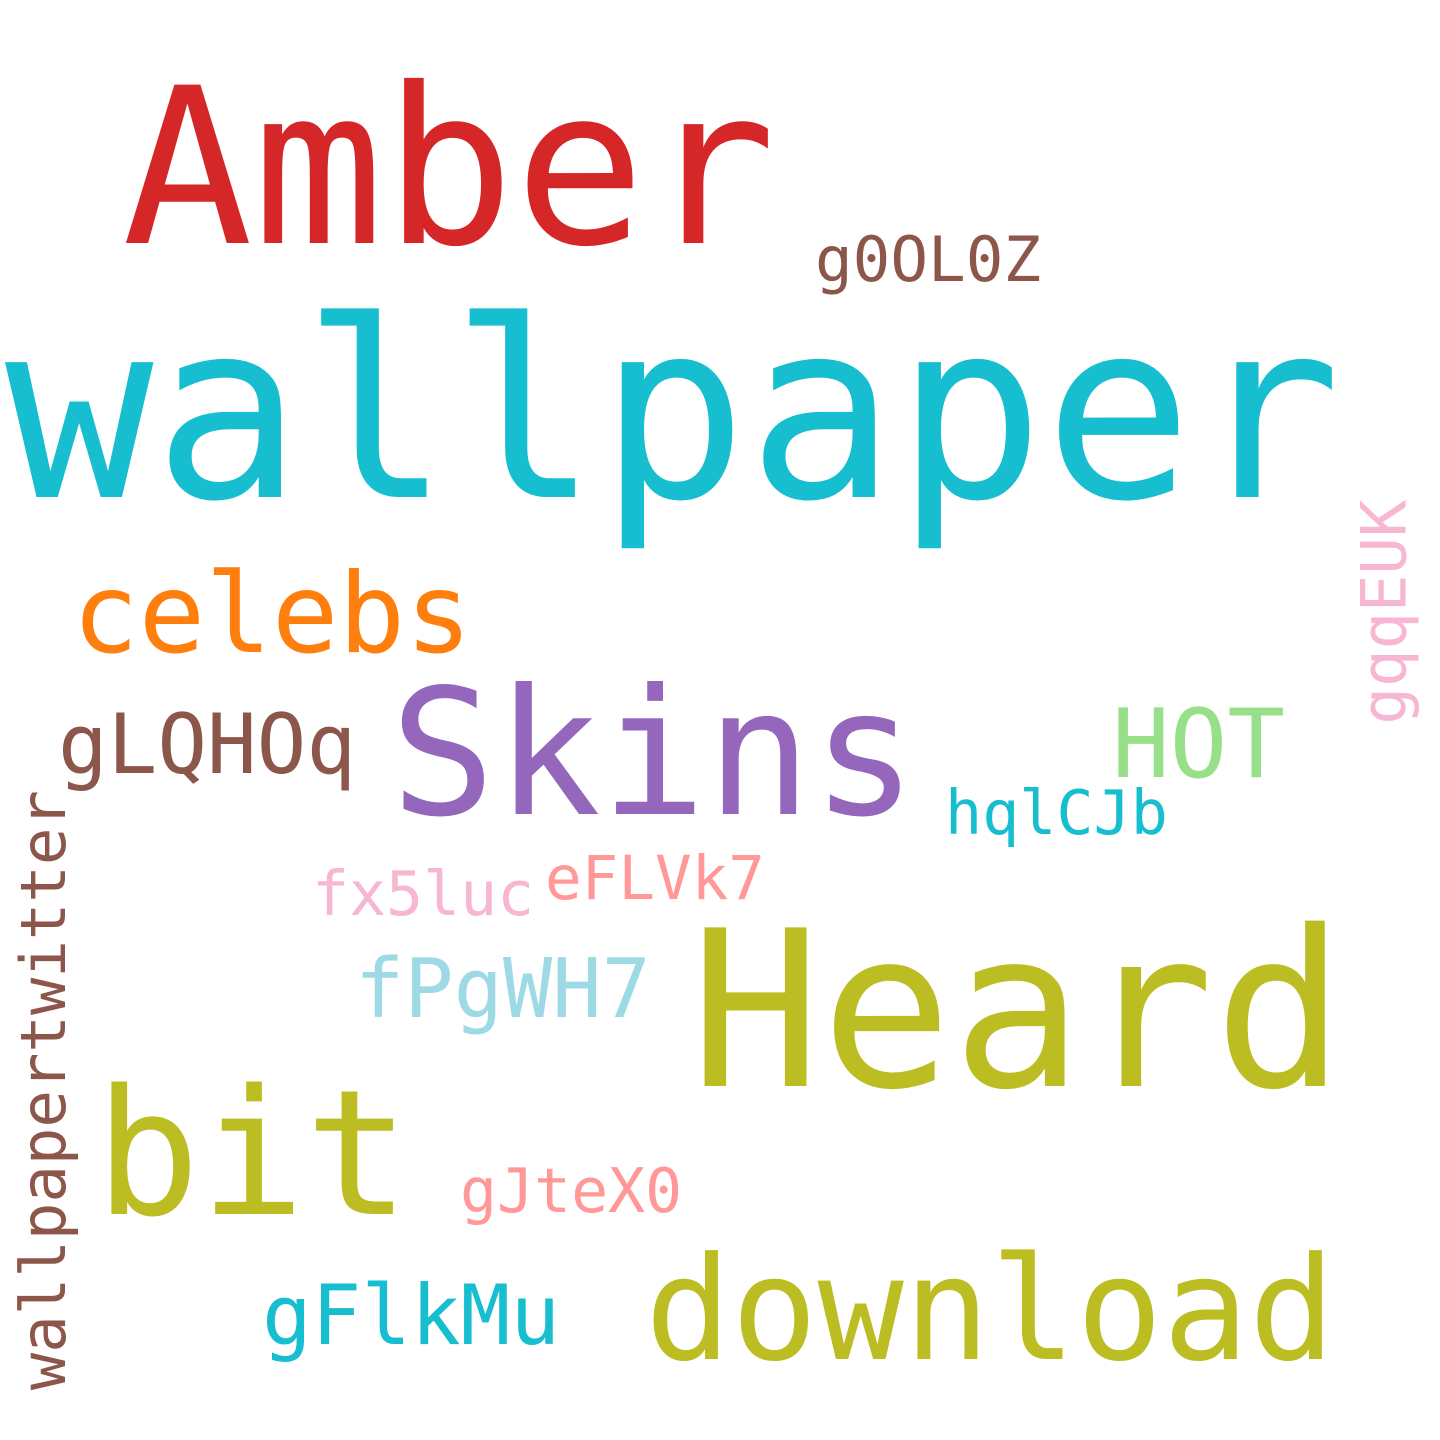  What do you see at coordinates (207, 744) in the screenshot?
I see `word-glqhoq: gLQHOq` at bounding box center [207, 744].